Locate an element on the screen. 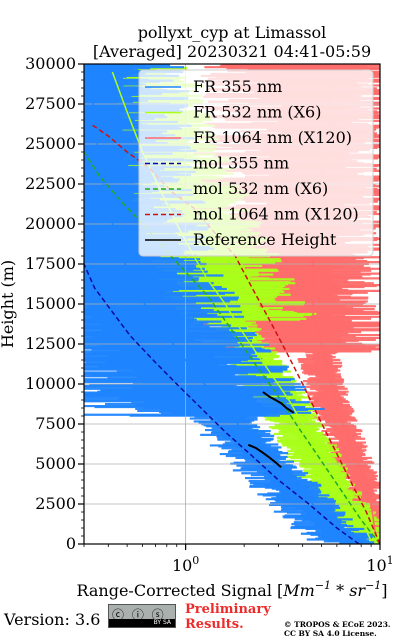 The image size is (400, 640). version-label: Version: 3.6 is located at coordinates (52, 619).